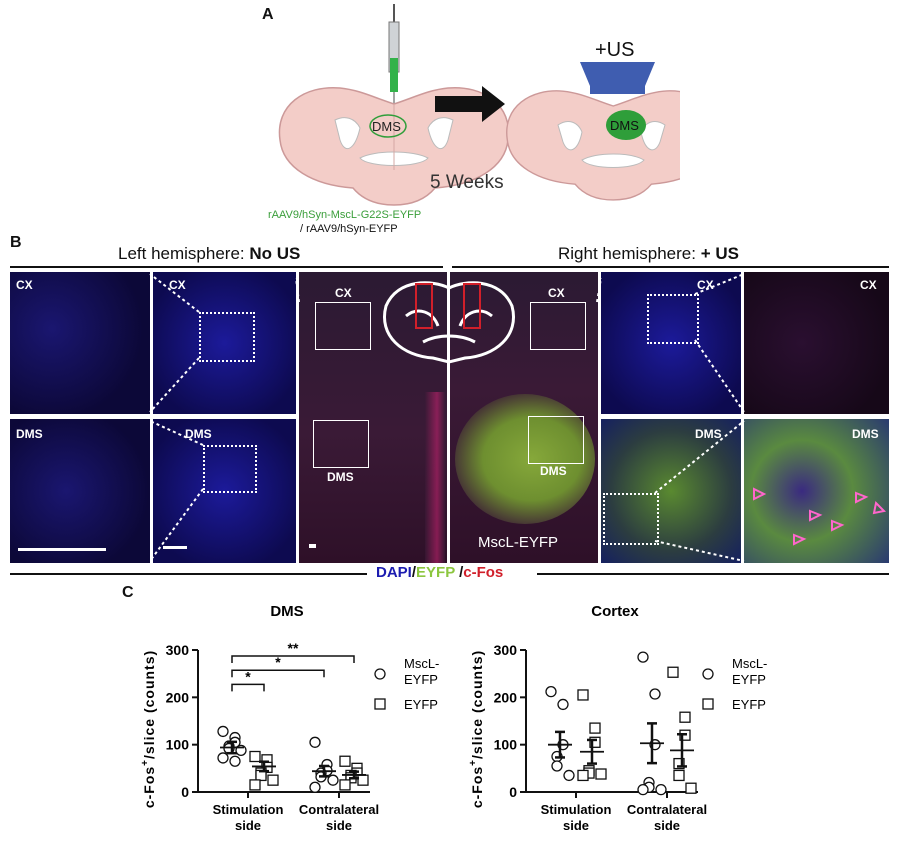 This screenshot has height=844, width=899. Describe the element at coordinates (470, 104) in the screenshot. I see `arrow-right-icon` at that location.